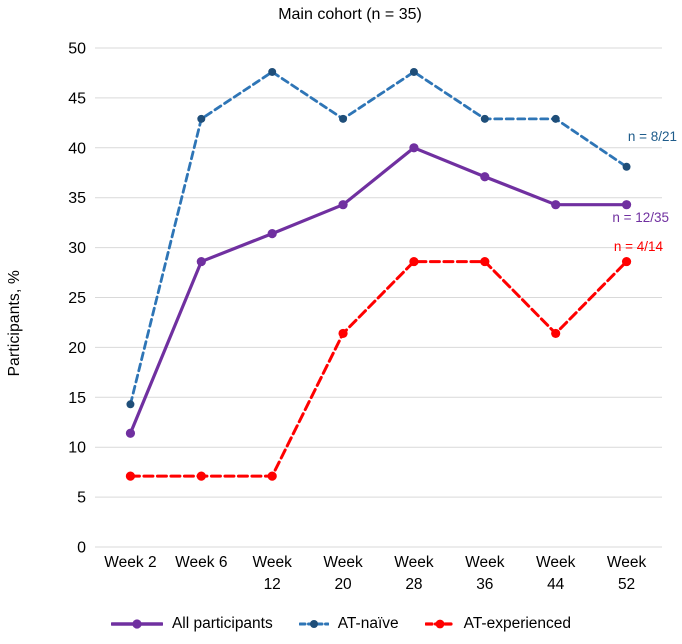  What do you see at coordinates (517, 623) in the screenshot?
I see `legend-label: AT-experienced` at bounding box center [517, 623].